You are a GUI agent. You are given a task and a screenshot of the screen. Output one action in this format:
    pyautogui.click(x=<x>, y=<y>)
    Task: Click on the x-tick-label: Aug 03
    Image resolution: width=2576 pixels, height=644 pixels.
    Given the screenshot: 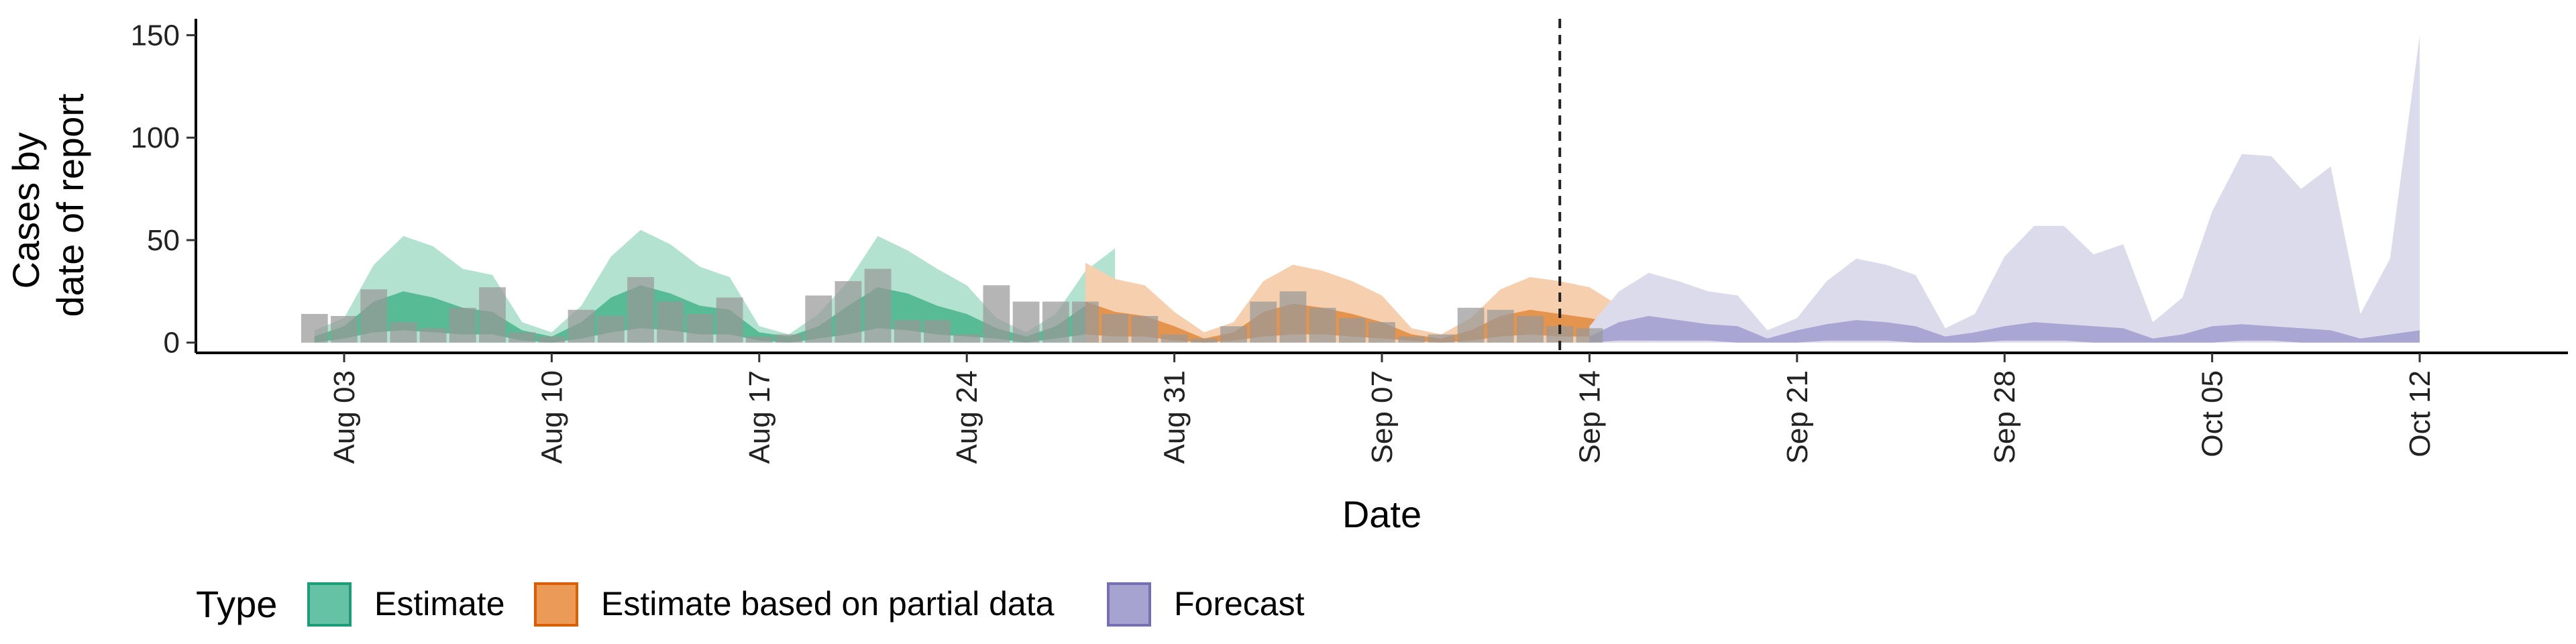 What is the action you would take?
    pyautogui.click(x=344, y=417)
    